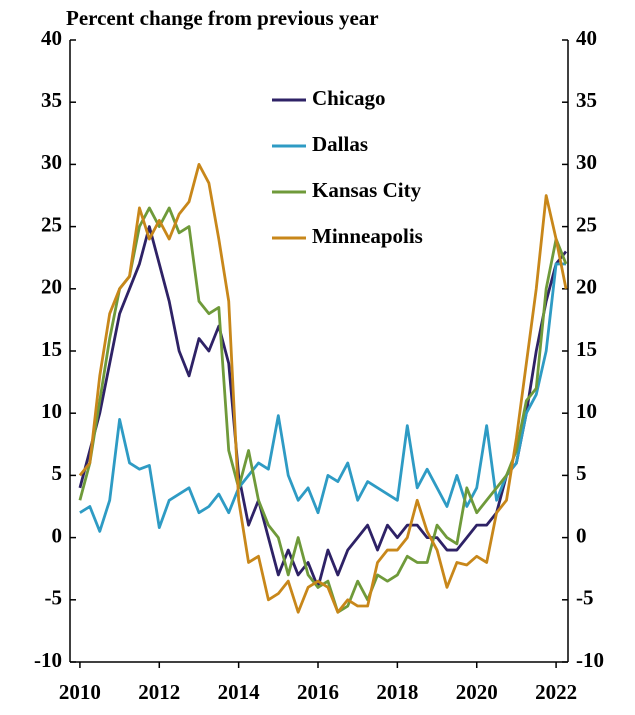  Describe the element at coordinates (80, 692) in the screenshot. I see `x-tick-label: 2010` at that location.